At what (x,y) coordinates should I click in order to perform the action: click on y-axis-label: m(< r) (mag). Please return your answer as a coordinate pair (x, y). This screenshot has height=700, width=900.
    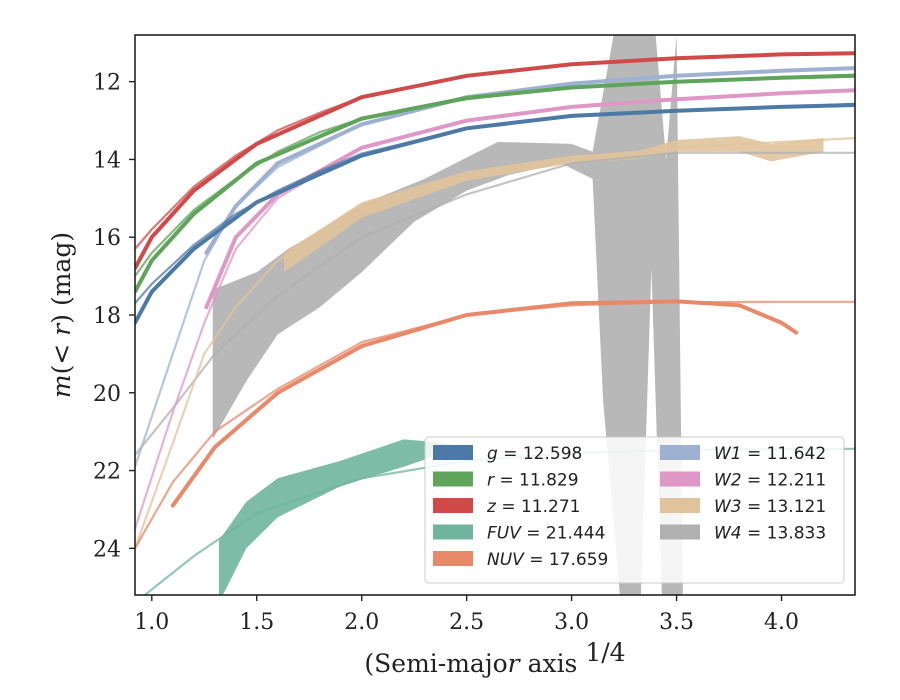
    Looking at the image, I should click on (61, 315).